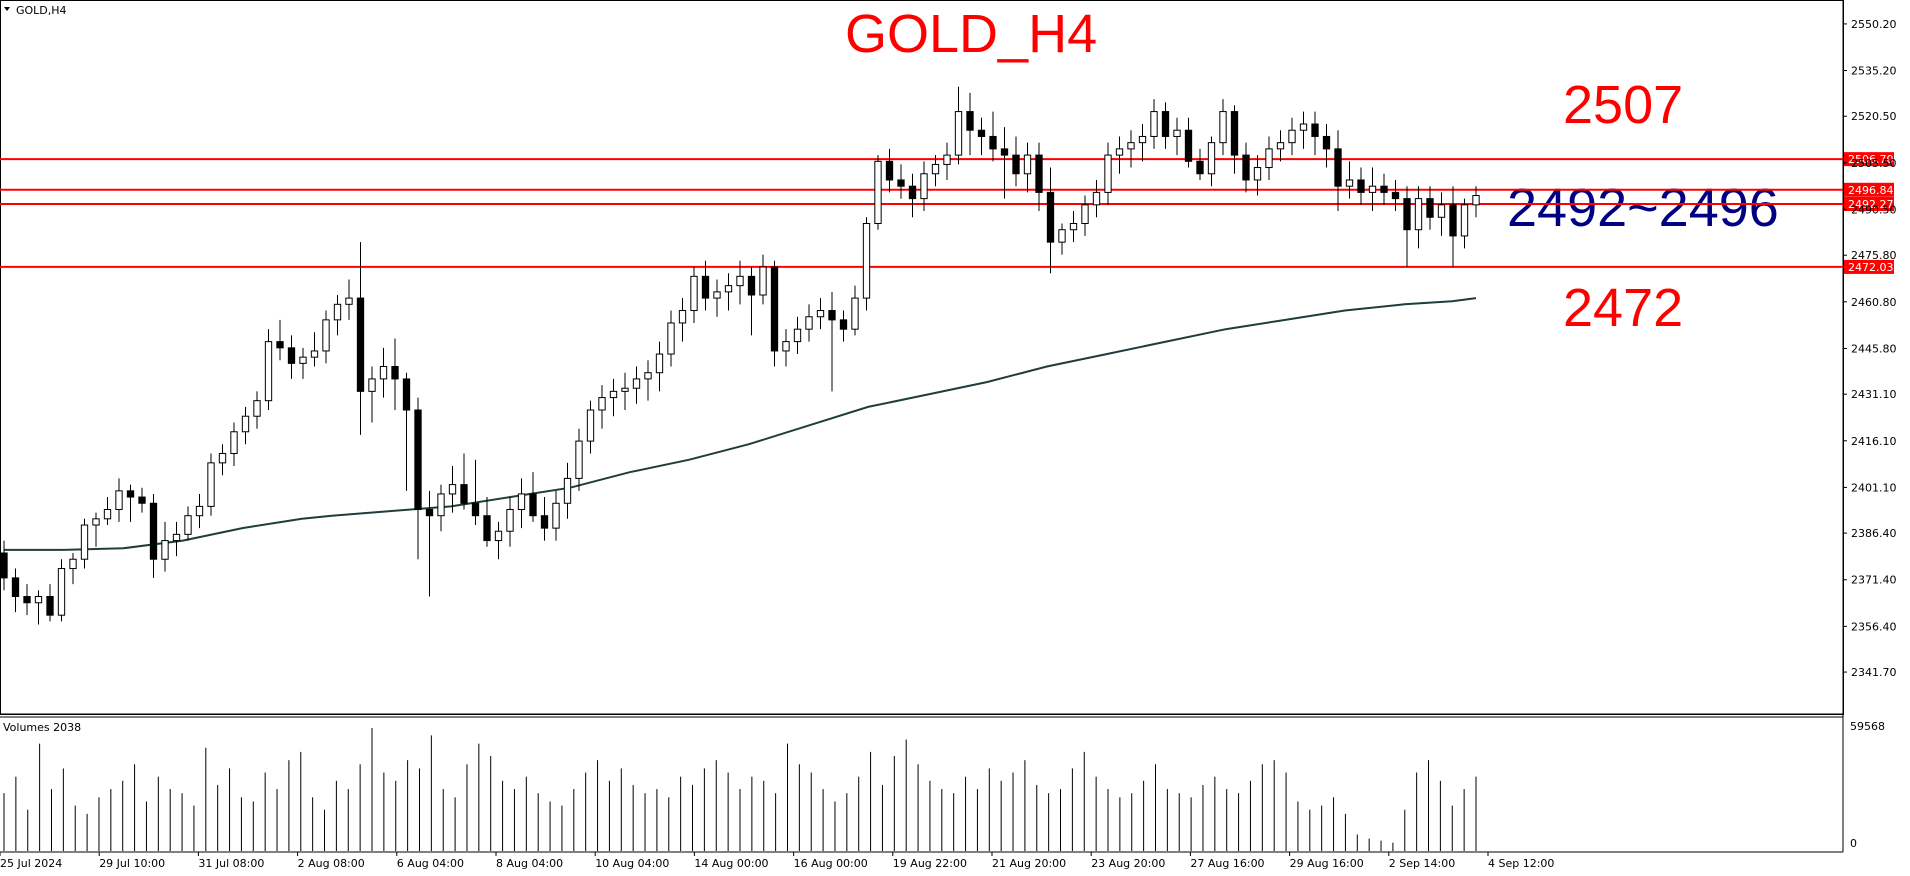 The height and width of the screenshot is (876, 1910). Describe the element at coordinates (1874, 348) in the screenshot. I see `price-tick-label: 2445.80` at that location.